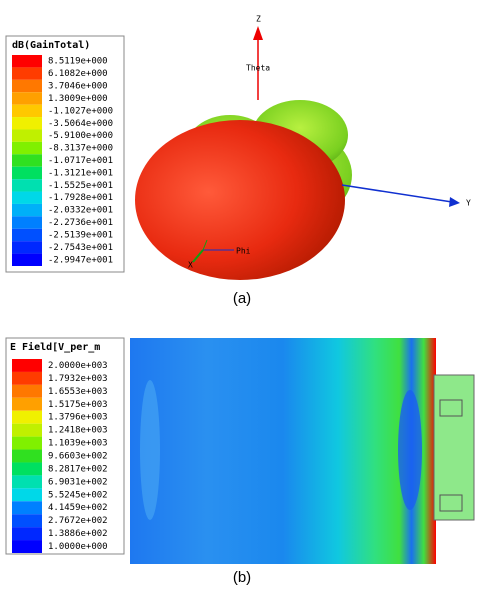  Describe the element at coordinates (468, 203) in the screenshot. I see `axis-label: Y` at that location.